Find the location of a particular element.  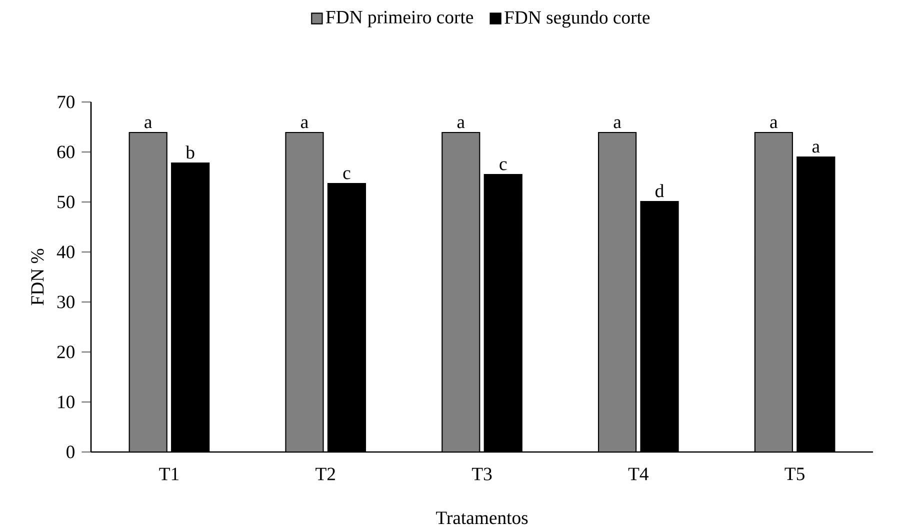

x-tick-label: T1 is located at coordinates (168, 474).